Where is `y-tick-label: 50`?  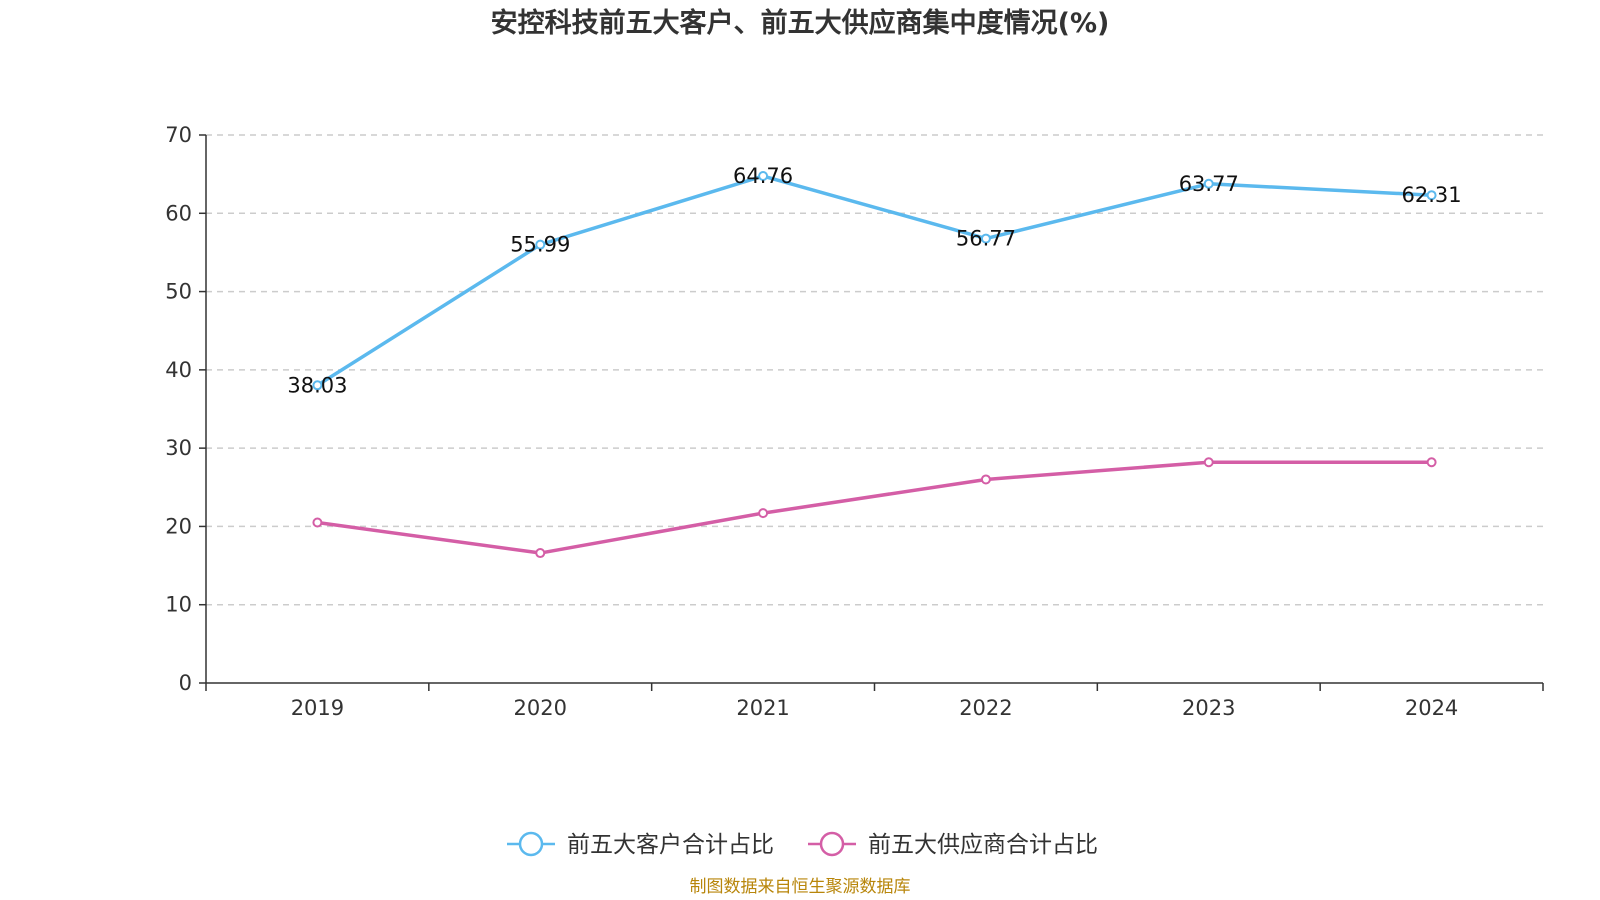
y-tick-label: 50 is located at coordinates (178, 292).